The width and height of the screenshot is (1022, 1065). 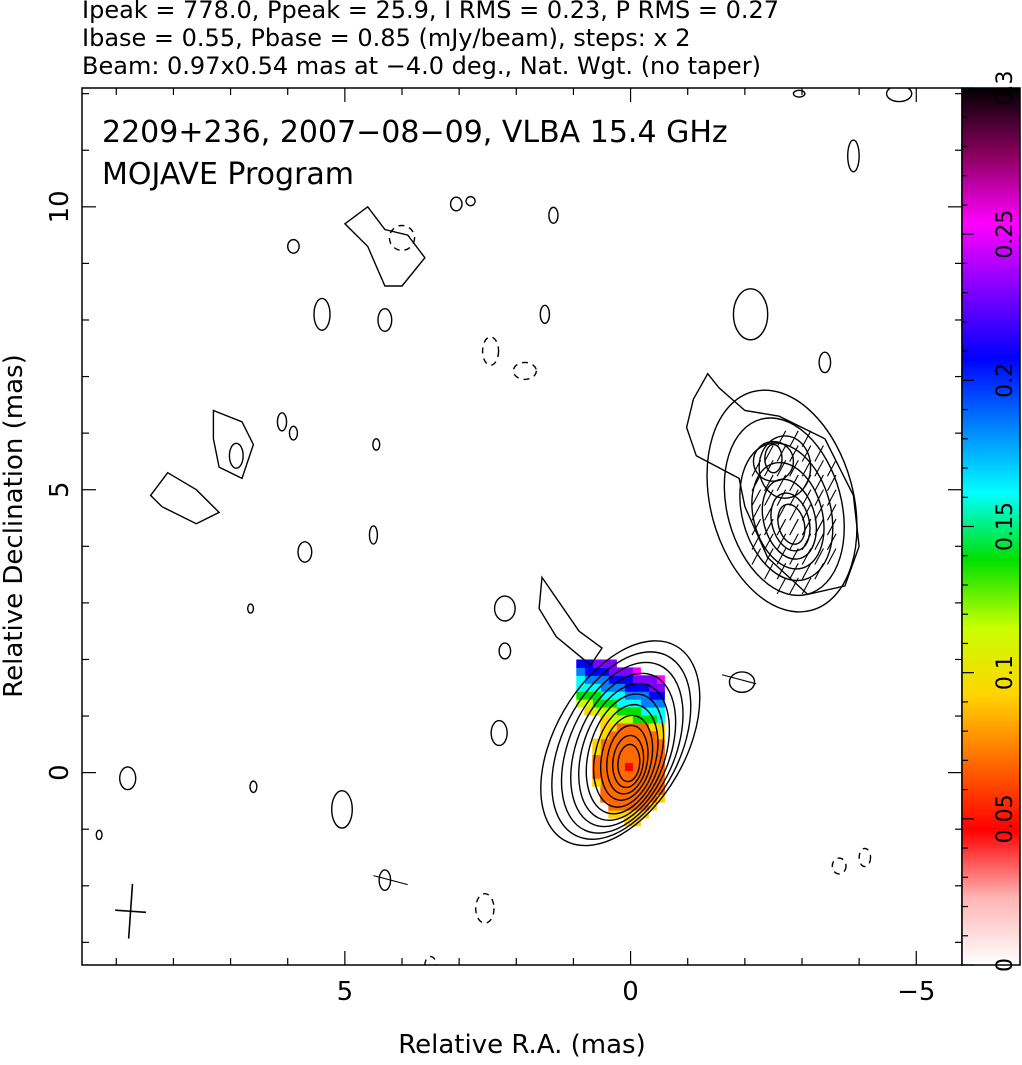 I want to click on colorbar-tick-label: 0, so click(x=1005, y=965).